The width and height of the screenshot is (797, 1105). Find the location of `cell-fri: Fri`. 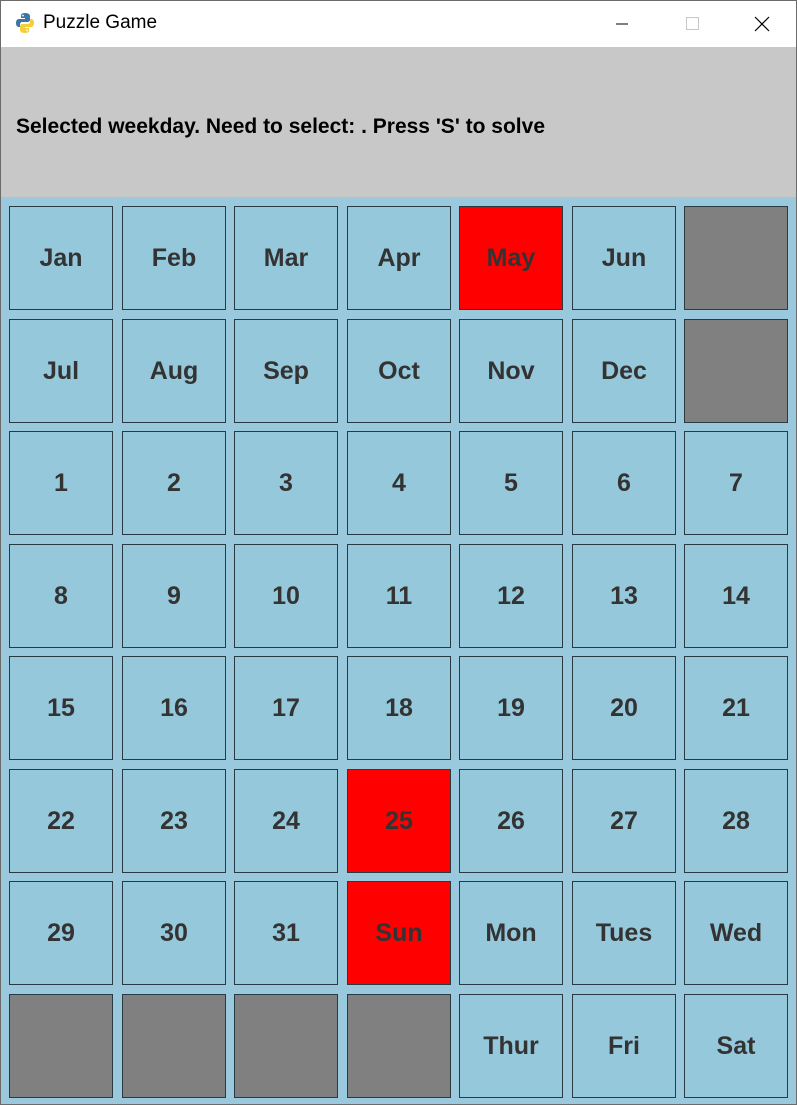

cell-fri: Fri is located at coordinates (624, 1046).